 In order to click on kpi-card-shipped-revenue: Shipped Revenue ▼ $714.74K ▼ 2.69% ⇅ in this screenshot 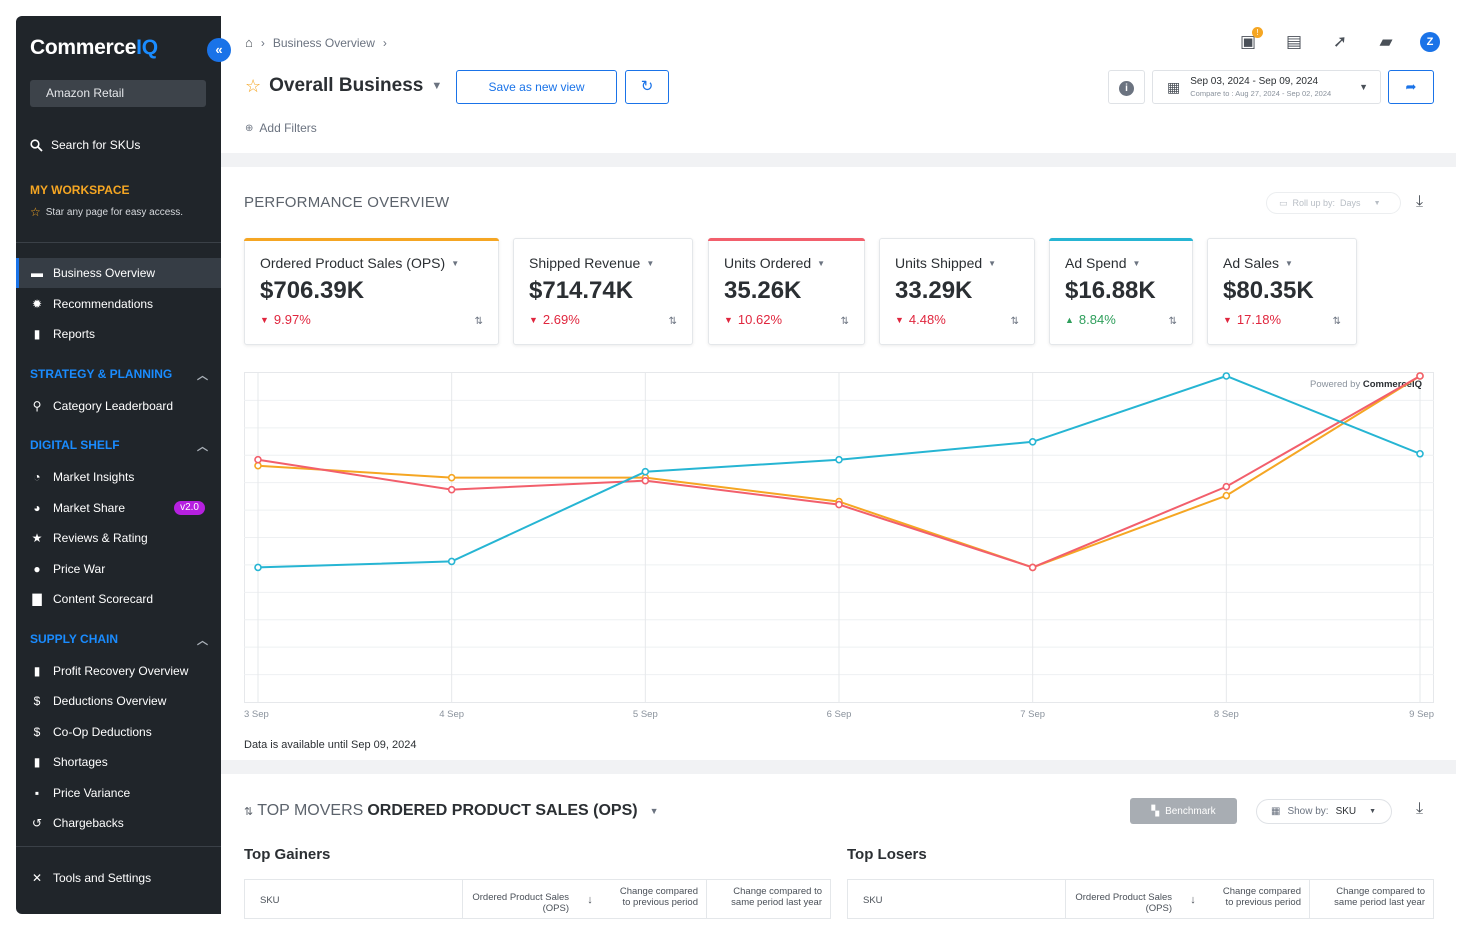, I will do `click(603, 291)`.